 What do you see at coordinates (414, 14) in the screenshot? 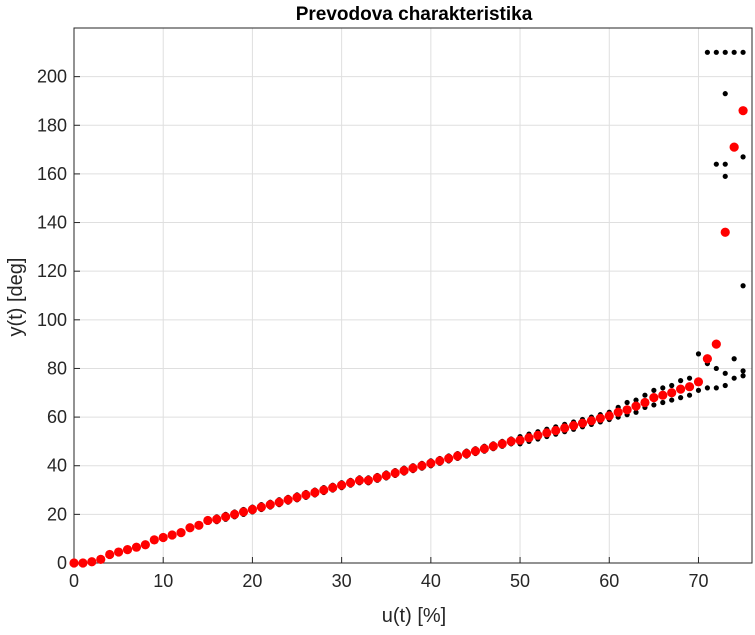
I see `chart-title: Prevodova charakteristika` at bounding box center [414, 14].